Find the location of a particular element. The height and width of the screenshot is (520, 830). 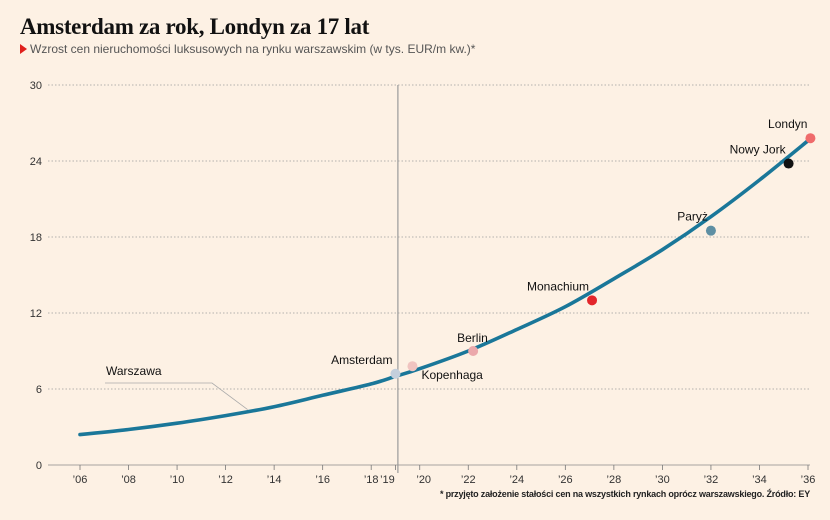

y-tick-label: 6 is located at coordinates (39, 390).